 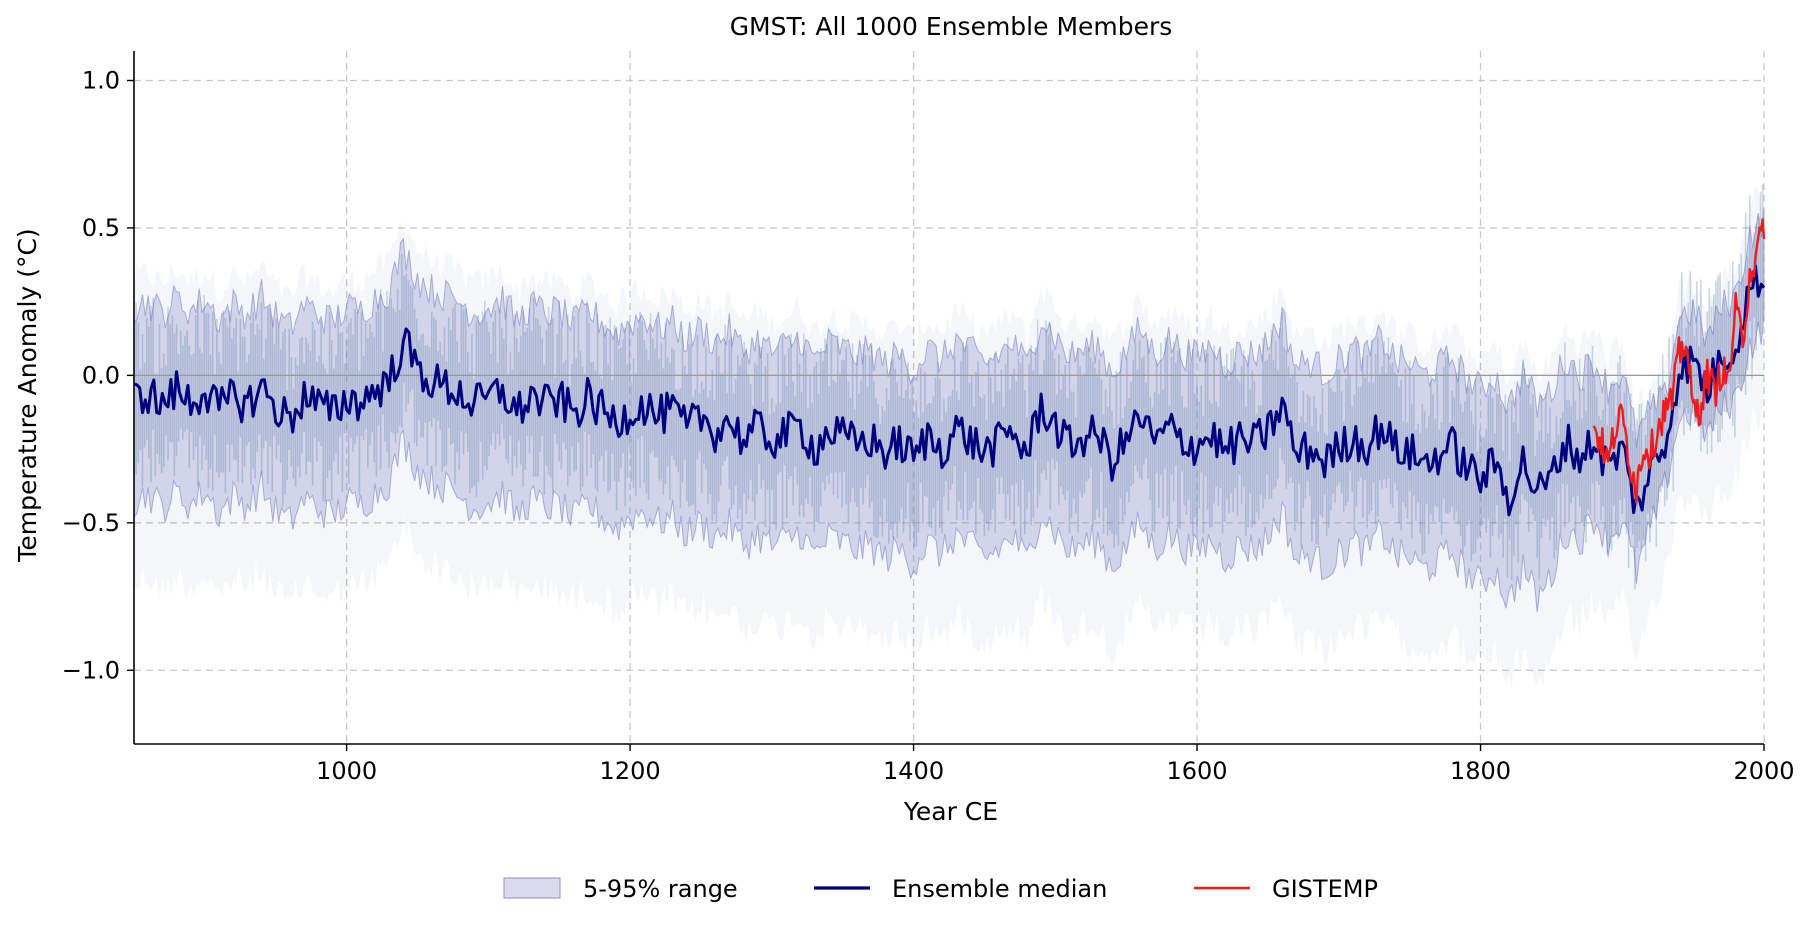 I want to click on x-tick-label: 2000, so click(x=1763, y=771).